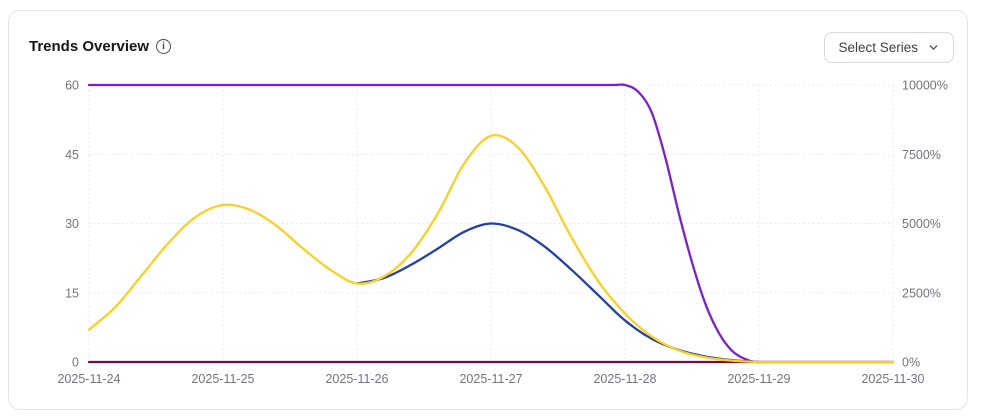  What do you see at coordinates (72, 155) in the screenshot?
I see `left-axis-tick-label: 45` at bounding box center [72, 155].